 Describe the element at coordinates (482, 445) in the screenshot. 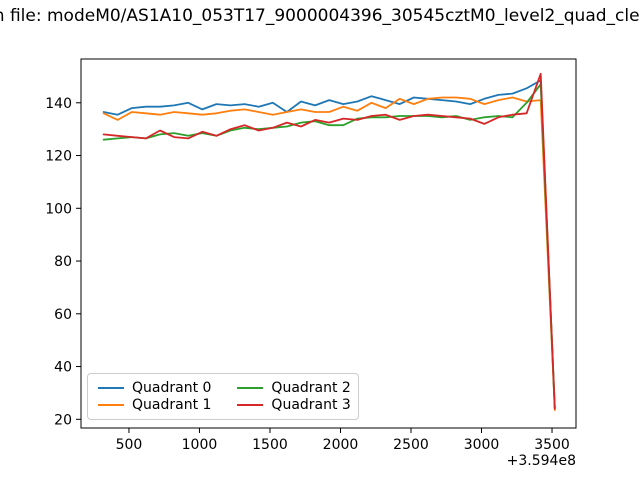

I see `x-tick-label: 3000` at that location.